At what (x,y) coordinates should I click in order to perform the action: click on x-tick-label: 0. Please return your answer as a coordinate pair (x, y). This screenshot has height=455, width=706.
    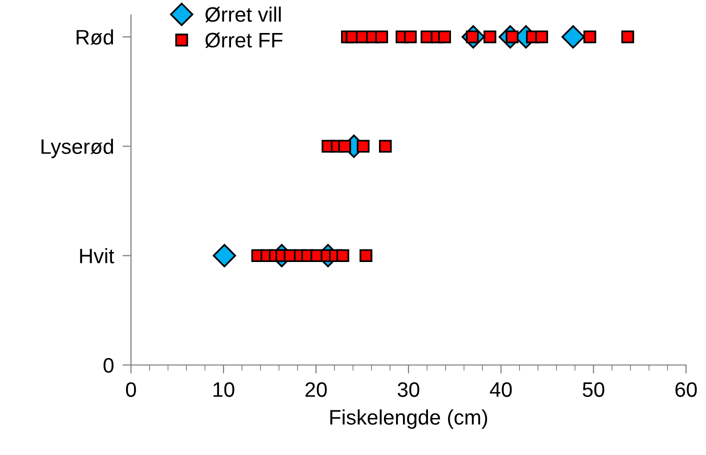
    Looking at the image, I should click on (131, 389).